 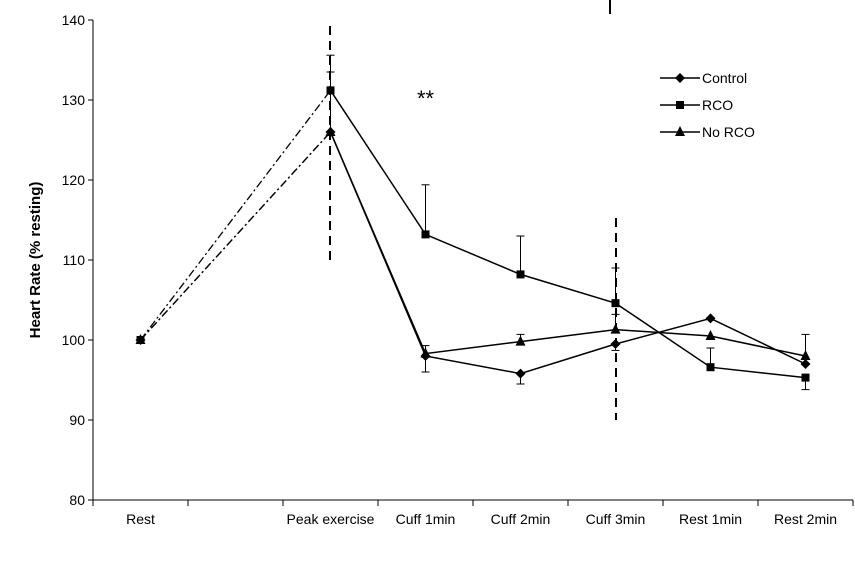 What do you see at coordinates (74, 260) in the screenshot?
I see `y-tick-label: 110` at bounding box center [74, 260].